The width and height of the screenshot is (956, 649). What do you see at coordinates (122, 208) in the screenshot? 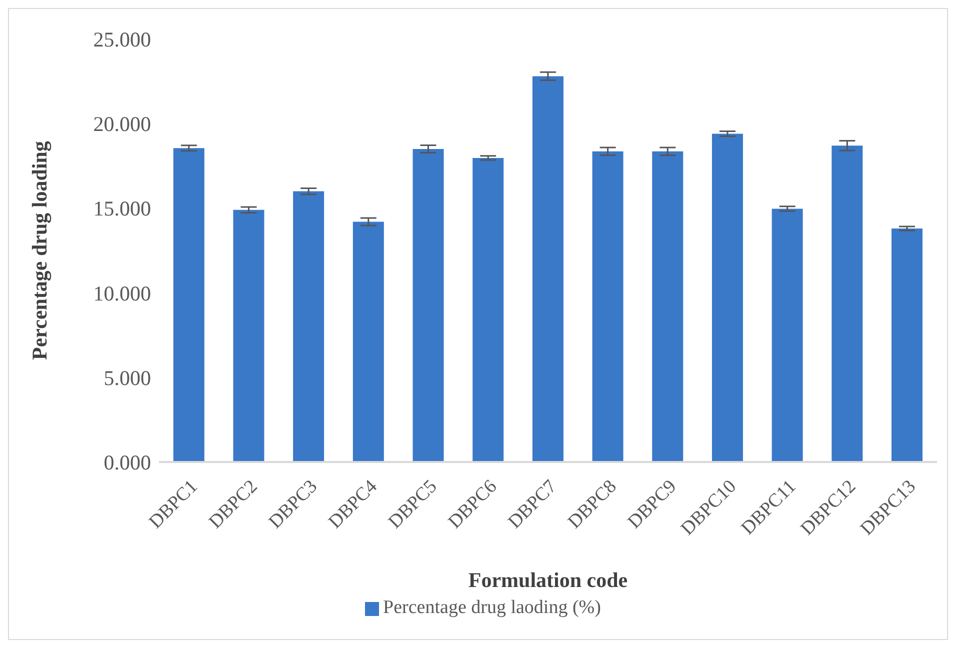
I see `y-tick-label: 15.000` at bounding box center [122, 208].